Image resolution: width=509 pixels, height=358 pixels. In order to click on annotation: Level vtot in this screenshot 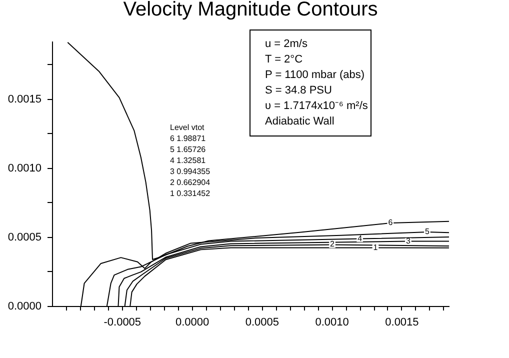, I will do `click(188, 127)`.